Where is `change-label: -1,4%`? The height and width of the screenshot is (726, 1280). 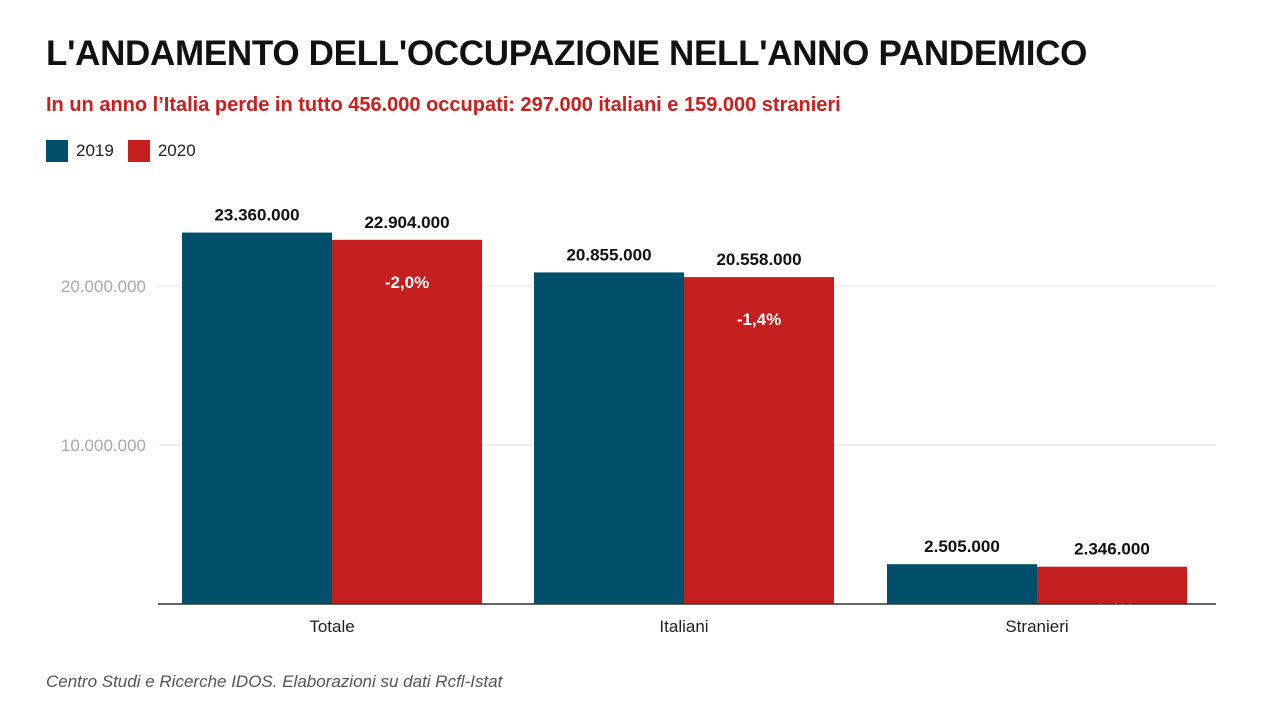
change-label: -1,4% is located at coordinates (759, 319).